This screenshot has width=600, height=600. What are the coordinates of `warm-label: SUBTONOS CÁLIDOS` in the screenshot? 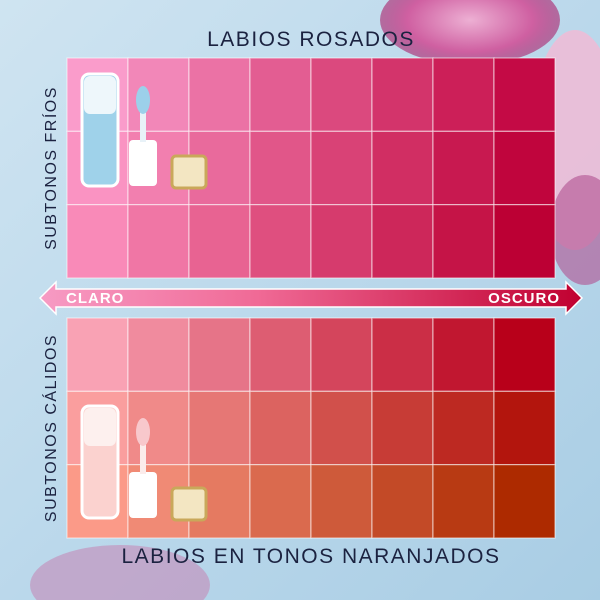 It's located at (50, 428).